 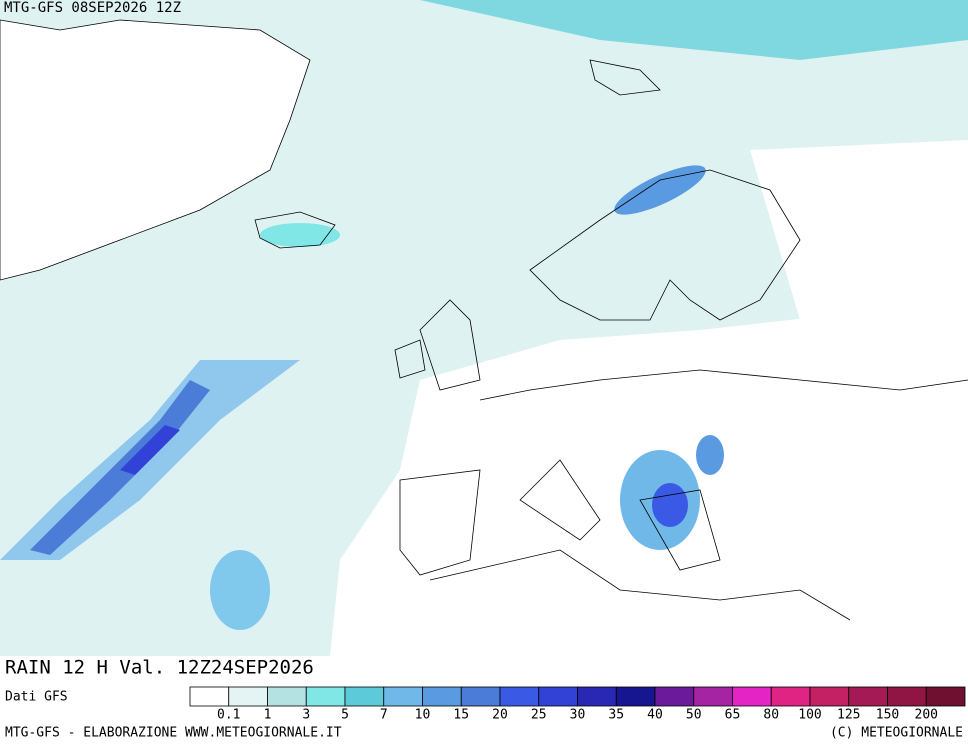 What do you see at coordinates (268, 715) in the screenshot?
I see `legend-label: 1` at bounding box center [268, 715].